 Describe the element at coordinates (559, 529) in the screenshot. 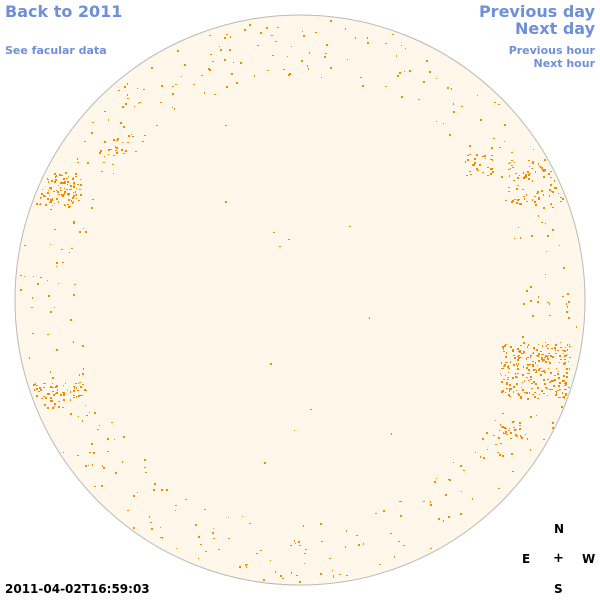

I see `compass-north: N` at that location.